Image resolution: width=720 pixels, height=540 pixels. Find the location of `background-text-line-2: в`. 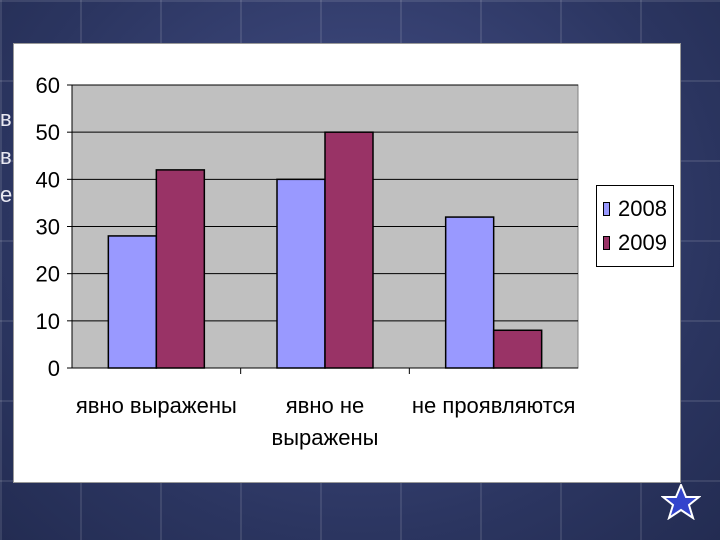

background-text-line-2: в is located at coordinates (6, 156).